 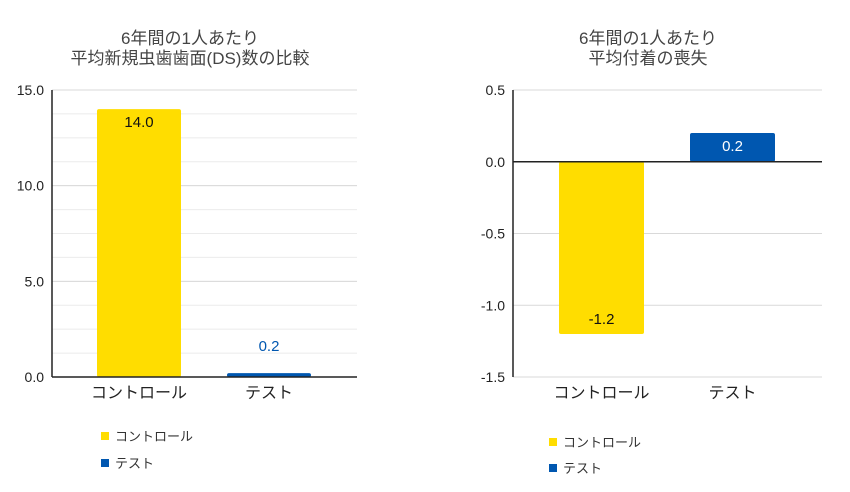 I want to click on y-tick-label: 5.0, so click(x=35, y=281).